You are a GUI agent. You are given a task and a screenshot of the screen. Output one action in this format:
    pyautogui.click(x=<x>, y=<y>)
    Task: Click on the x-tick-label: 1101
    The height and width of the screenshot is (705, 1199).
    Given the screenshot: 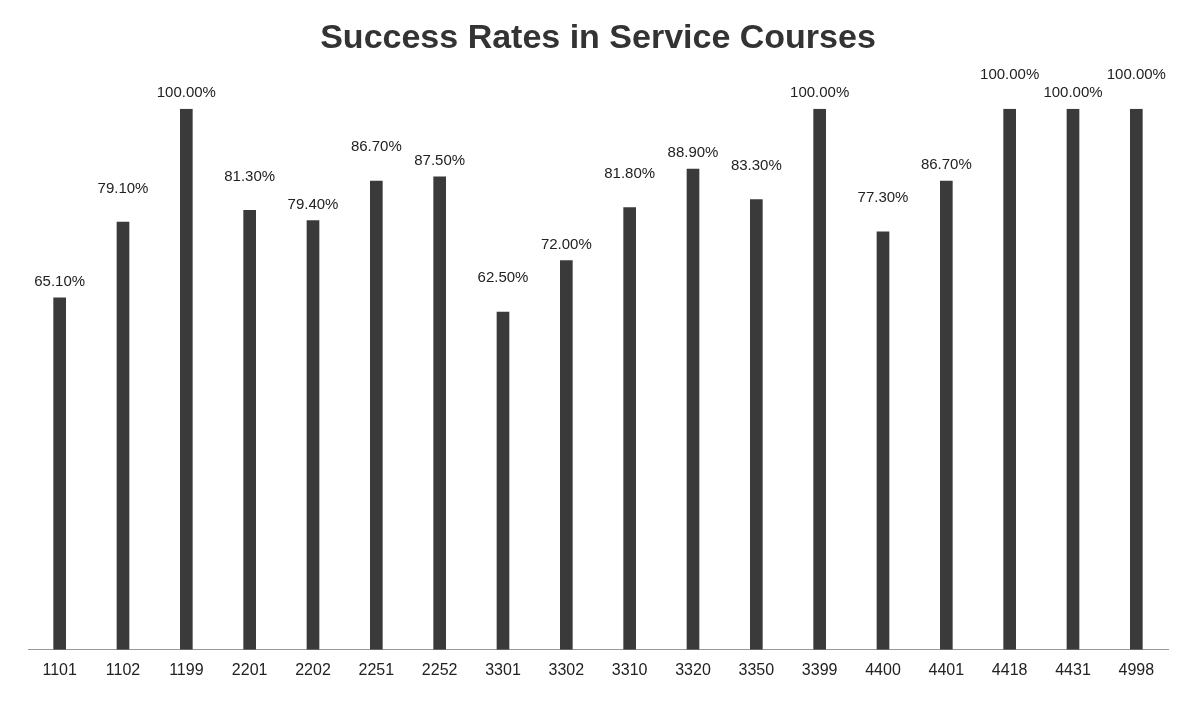 What is the action you would take?
    pyautogui.click(x=59, y=669)
    